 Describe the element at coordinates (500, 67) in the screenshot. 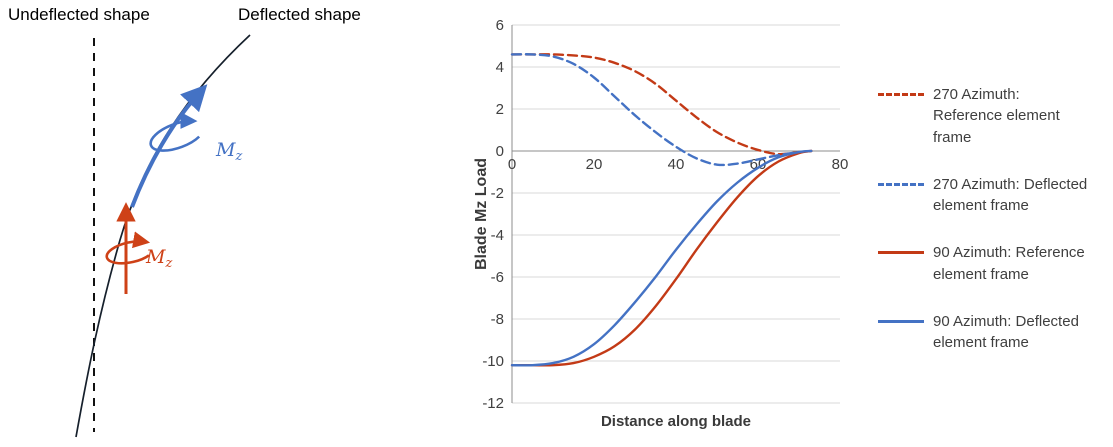

I see `y-tick-label: 4` at that location.